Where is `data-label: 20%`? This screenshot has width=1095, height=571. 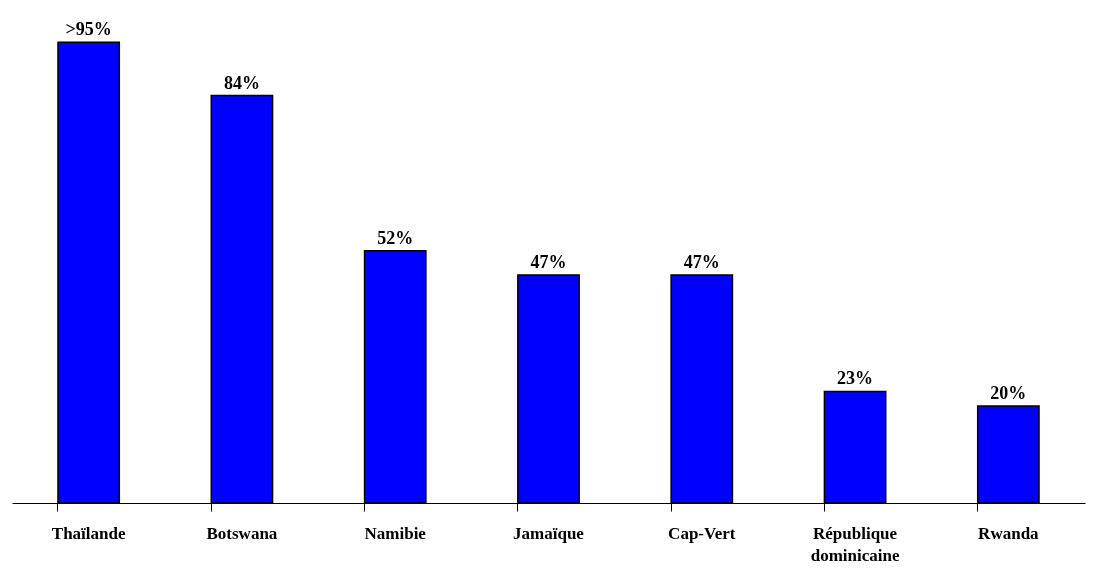 data-label: 20% is located at coordinates (1008, 393).